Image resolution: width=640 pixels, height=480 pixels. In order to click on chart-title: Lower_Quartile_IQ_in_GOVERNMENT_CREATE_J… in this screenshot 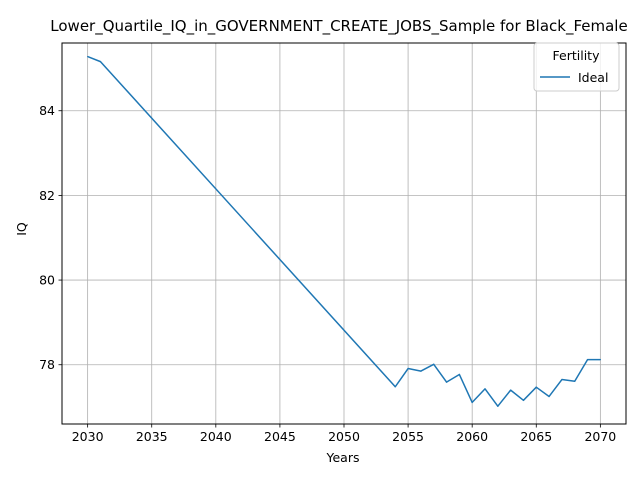, I will do `click(338, 26)`.